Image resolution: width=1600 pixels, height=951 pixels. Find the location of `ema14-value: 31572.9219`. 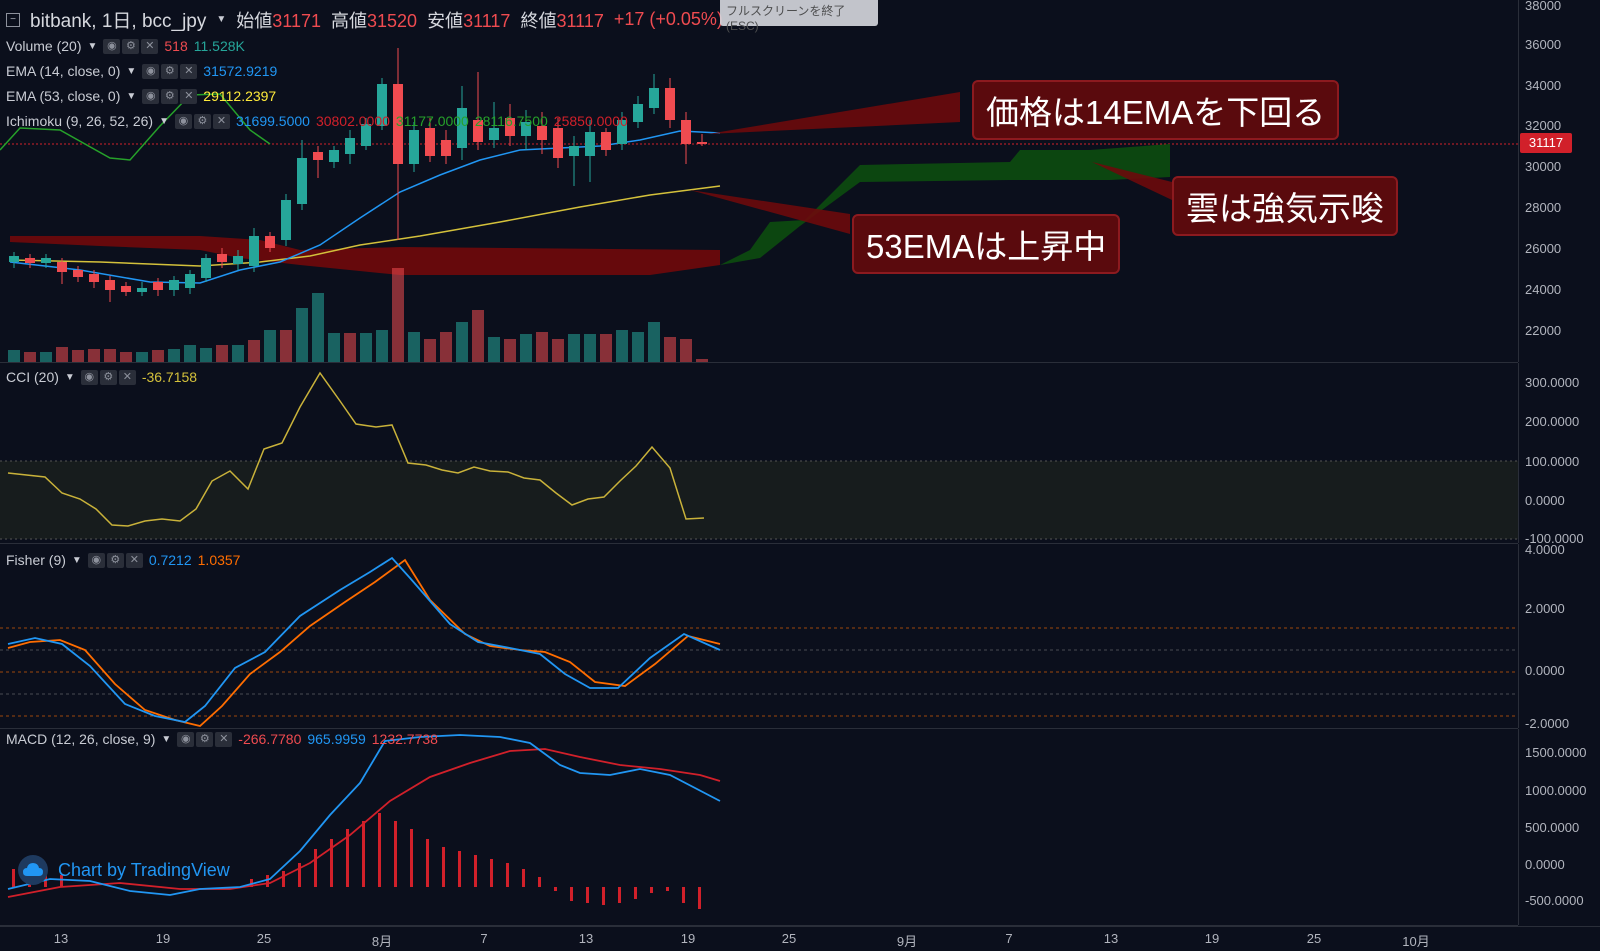

ema14-value: 31572.9219 is located at coordinates (240, 71).